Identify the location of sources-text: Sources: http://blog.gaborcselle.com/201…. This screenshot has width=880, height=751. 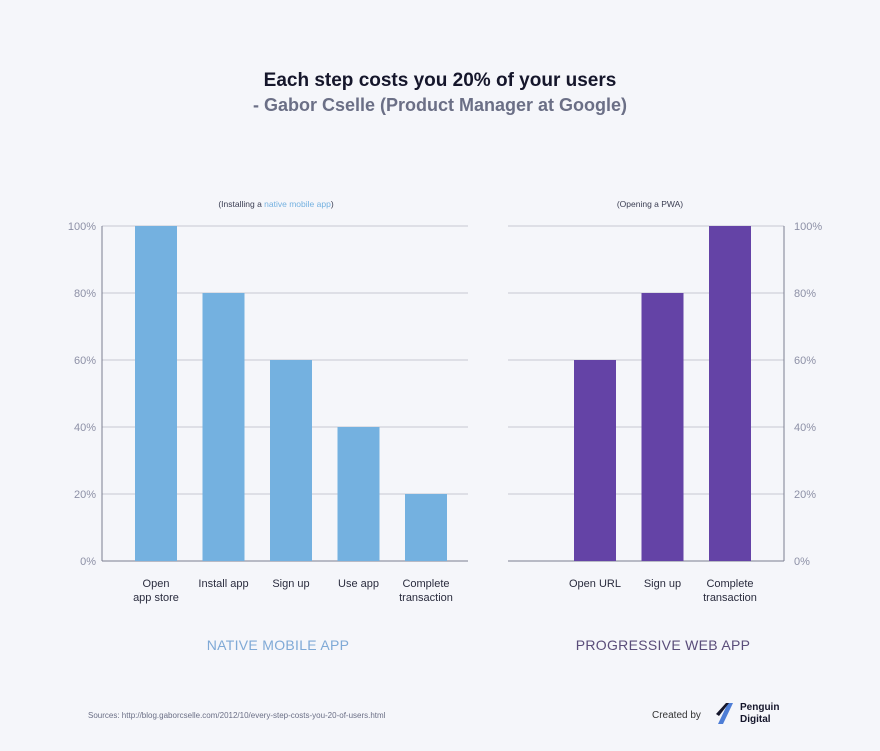
(237, 715).